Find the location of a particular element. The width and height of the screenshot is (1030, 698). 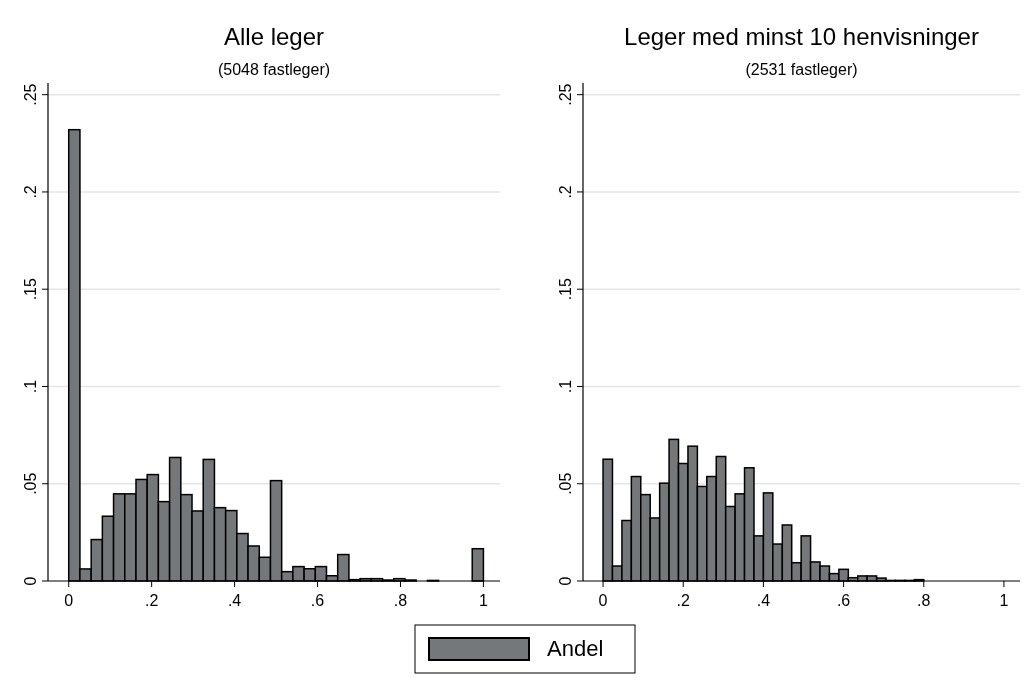

chart-subtitle: (5048 fastleger) is located at coordinates (274, 69).